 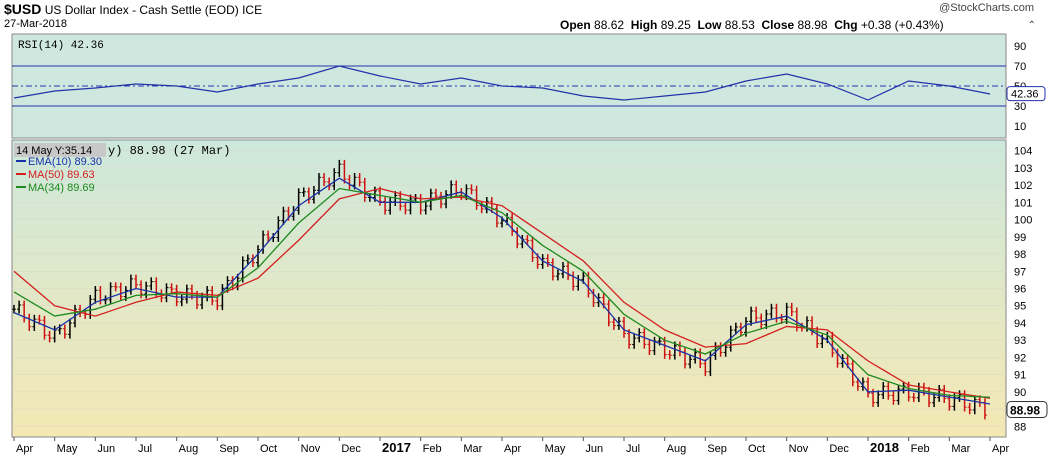 What do you see at coordinates (1020, 358) in the screenshot?
I see `price-y-tick-label: 92` at bounding box center [1020, 358].